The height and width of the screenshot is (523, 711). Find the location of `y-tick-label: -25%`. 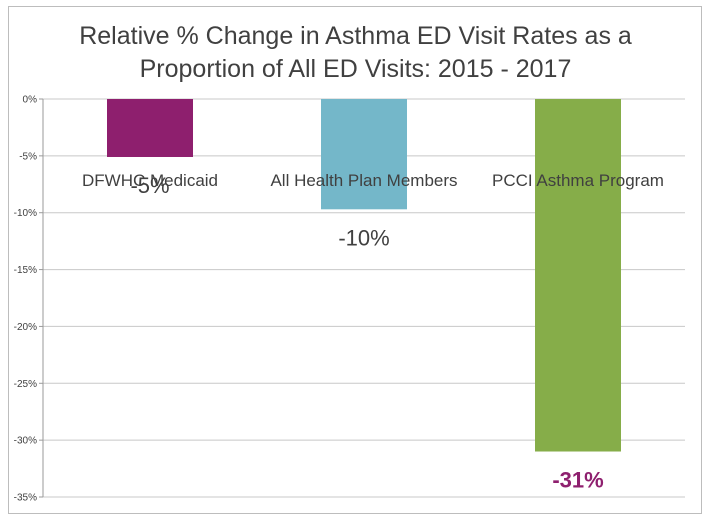

y-tick-label: -25% is located at coordinates (25, 384).